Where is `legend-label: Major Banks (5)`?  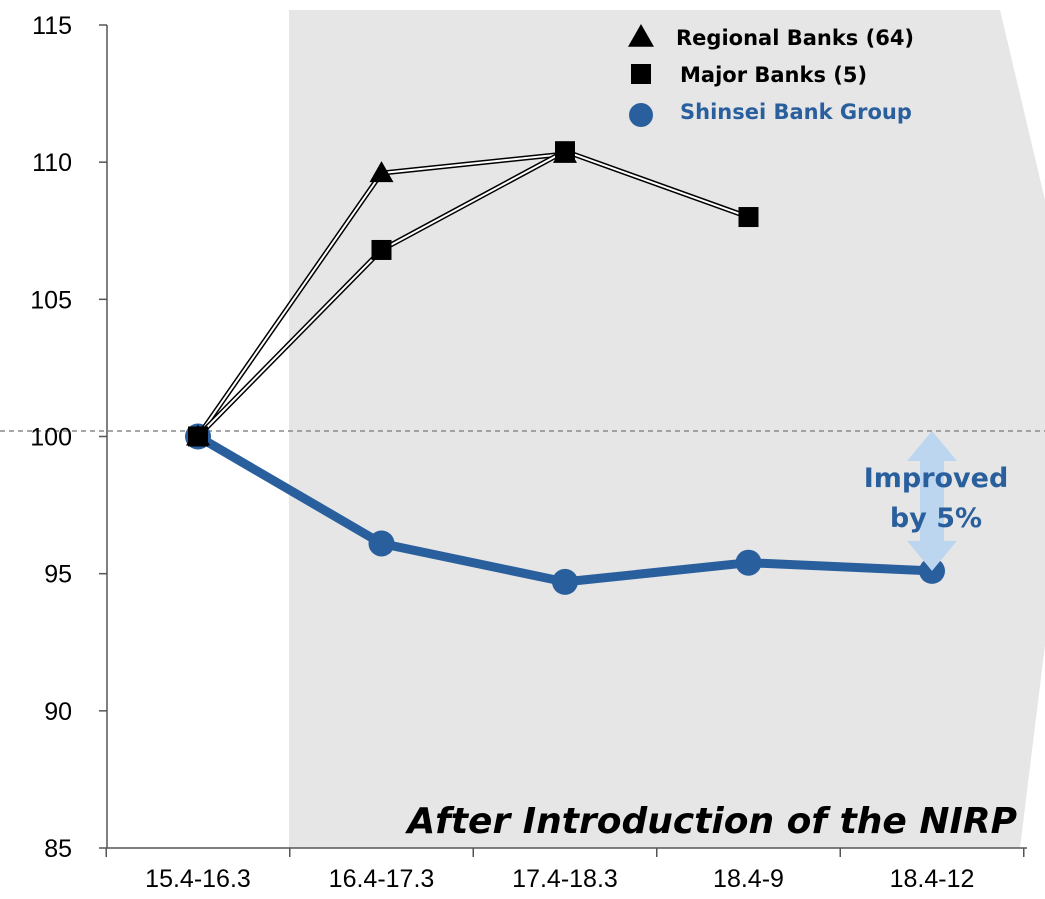
legend-label: Major Banks (5) is located at coordinates (773, 75).